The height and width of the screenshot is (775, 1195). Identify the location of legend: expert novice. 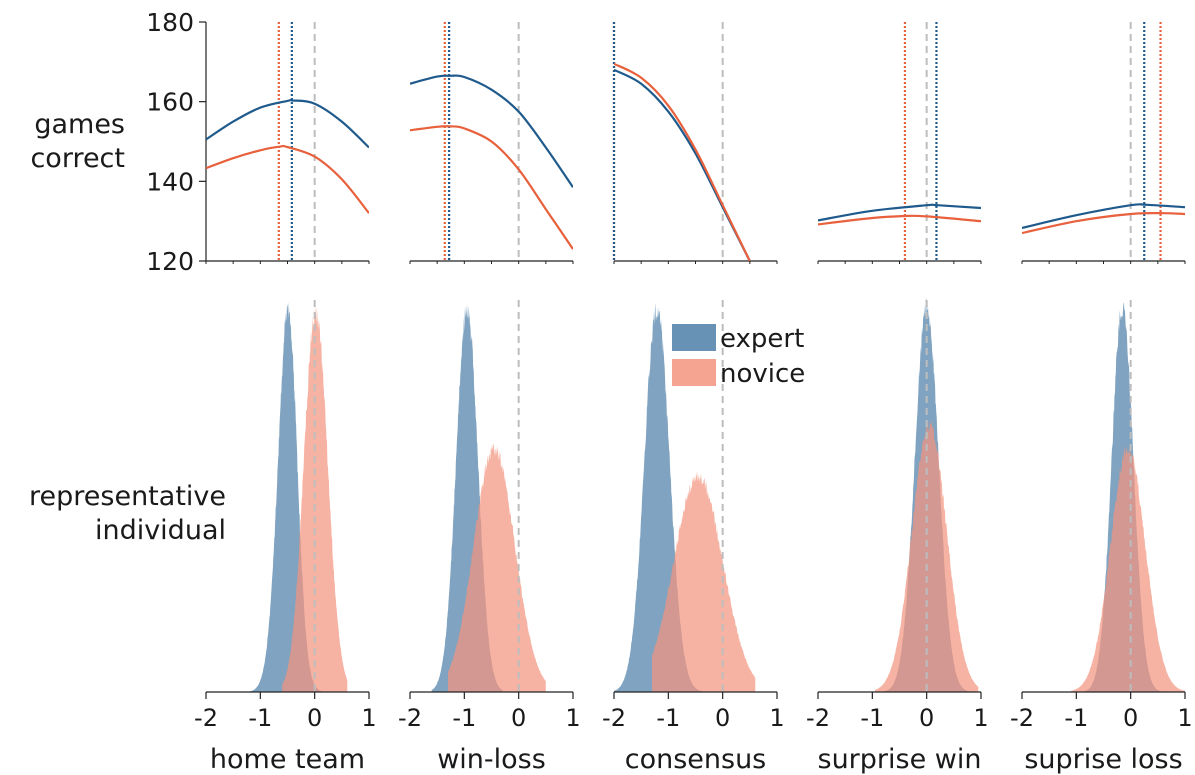
(738, 356).